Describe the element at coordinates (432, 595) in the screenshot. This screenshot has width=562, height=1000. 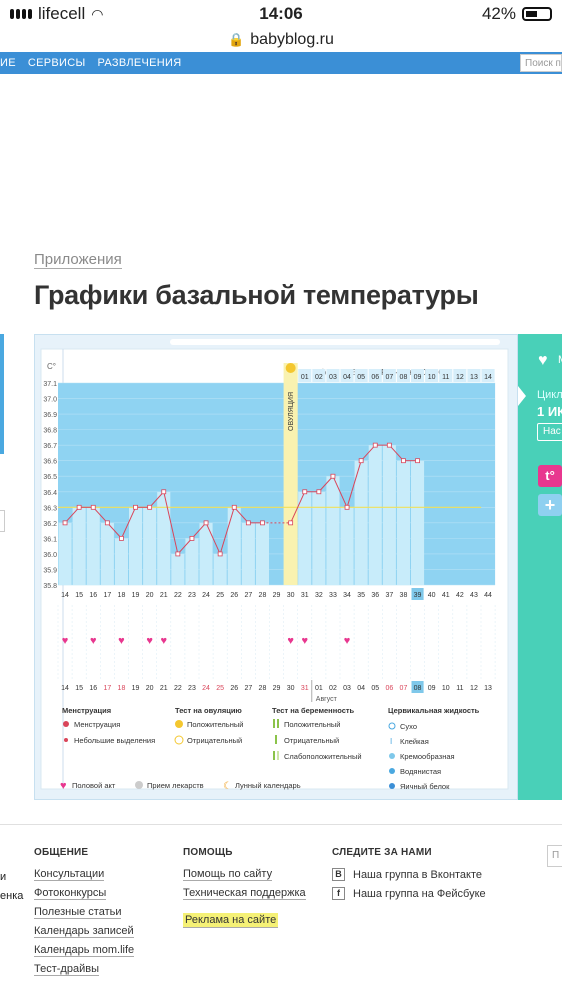
I see `cycle-day-label: 40` at that location.